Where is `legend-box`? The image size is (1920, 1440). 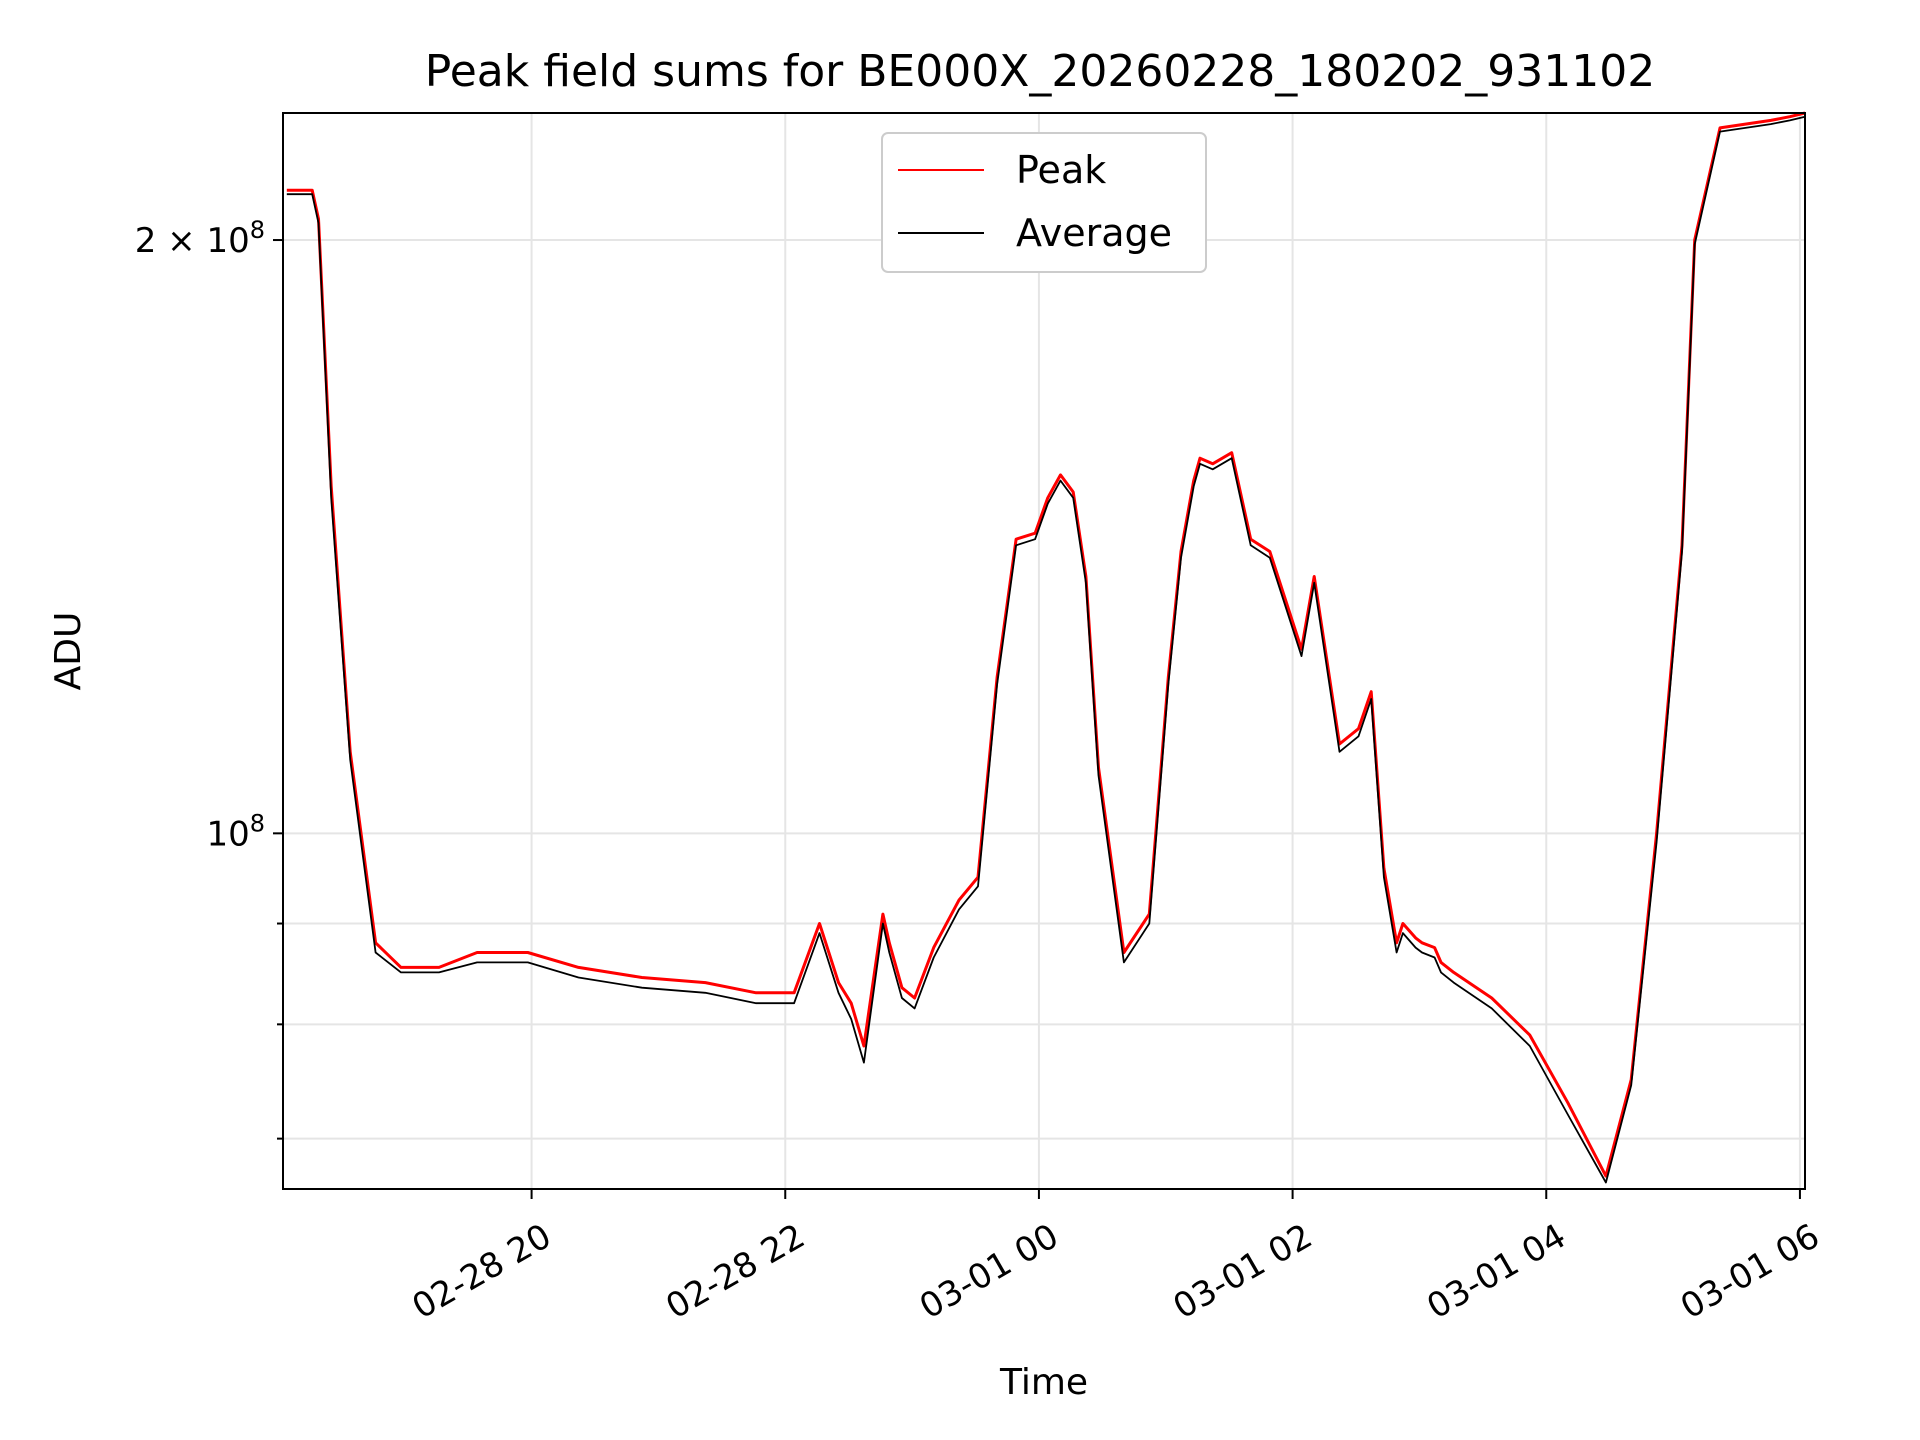 legend-box is located at coordinates (1044, 202).